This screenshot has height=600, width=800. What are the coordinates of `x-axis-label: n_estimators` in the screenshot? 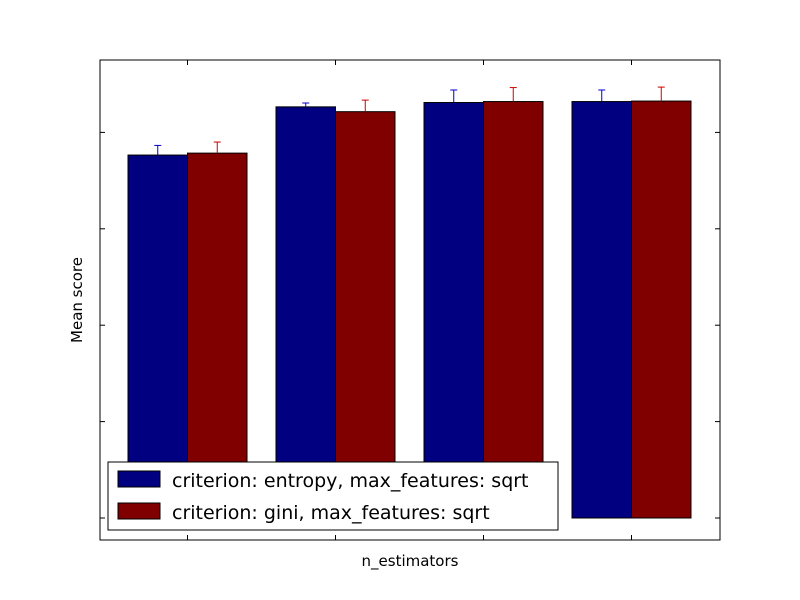 It's located at (410, 561).